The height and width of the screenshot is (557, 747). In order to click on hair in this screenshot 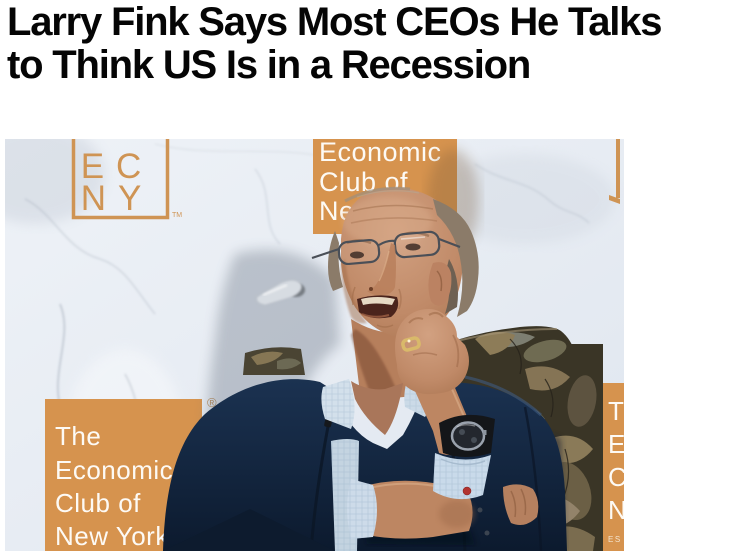, I will do `click(403, 251)`.